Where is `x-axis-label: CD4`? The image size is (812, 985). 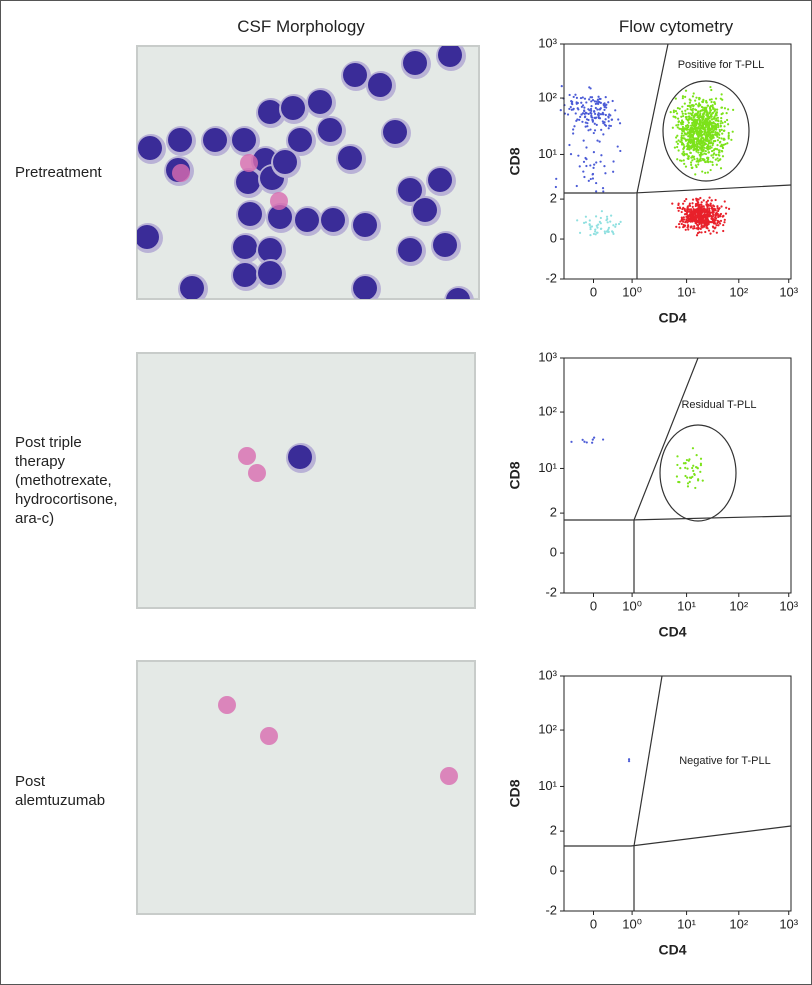 x-axis-label: CD4 is located at coordinates (672, 950).